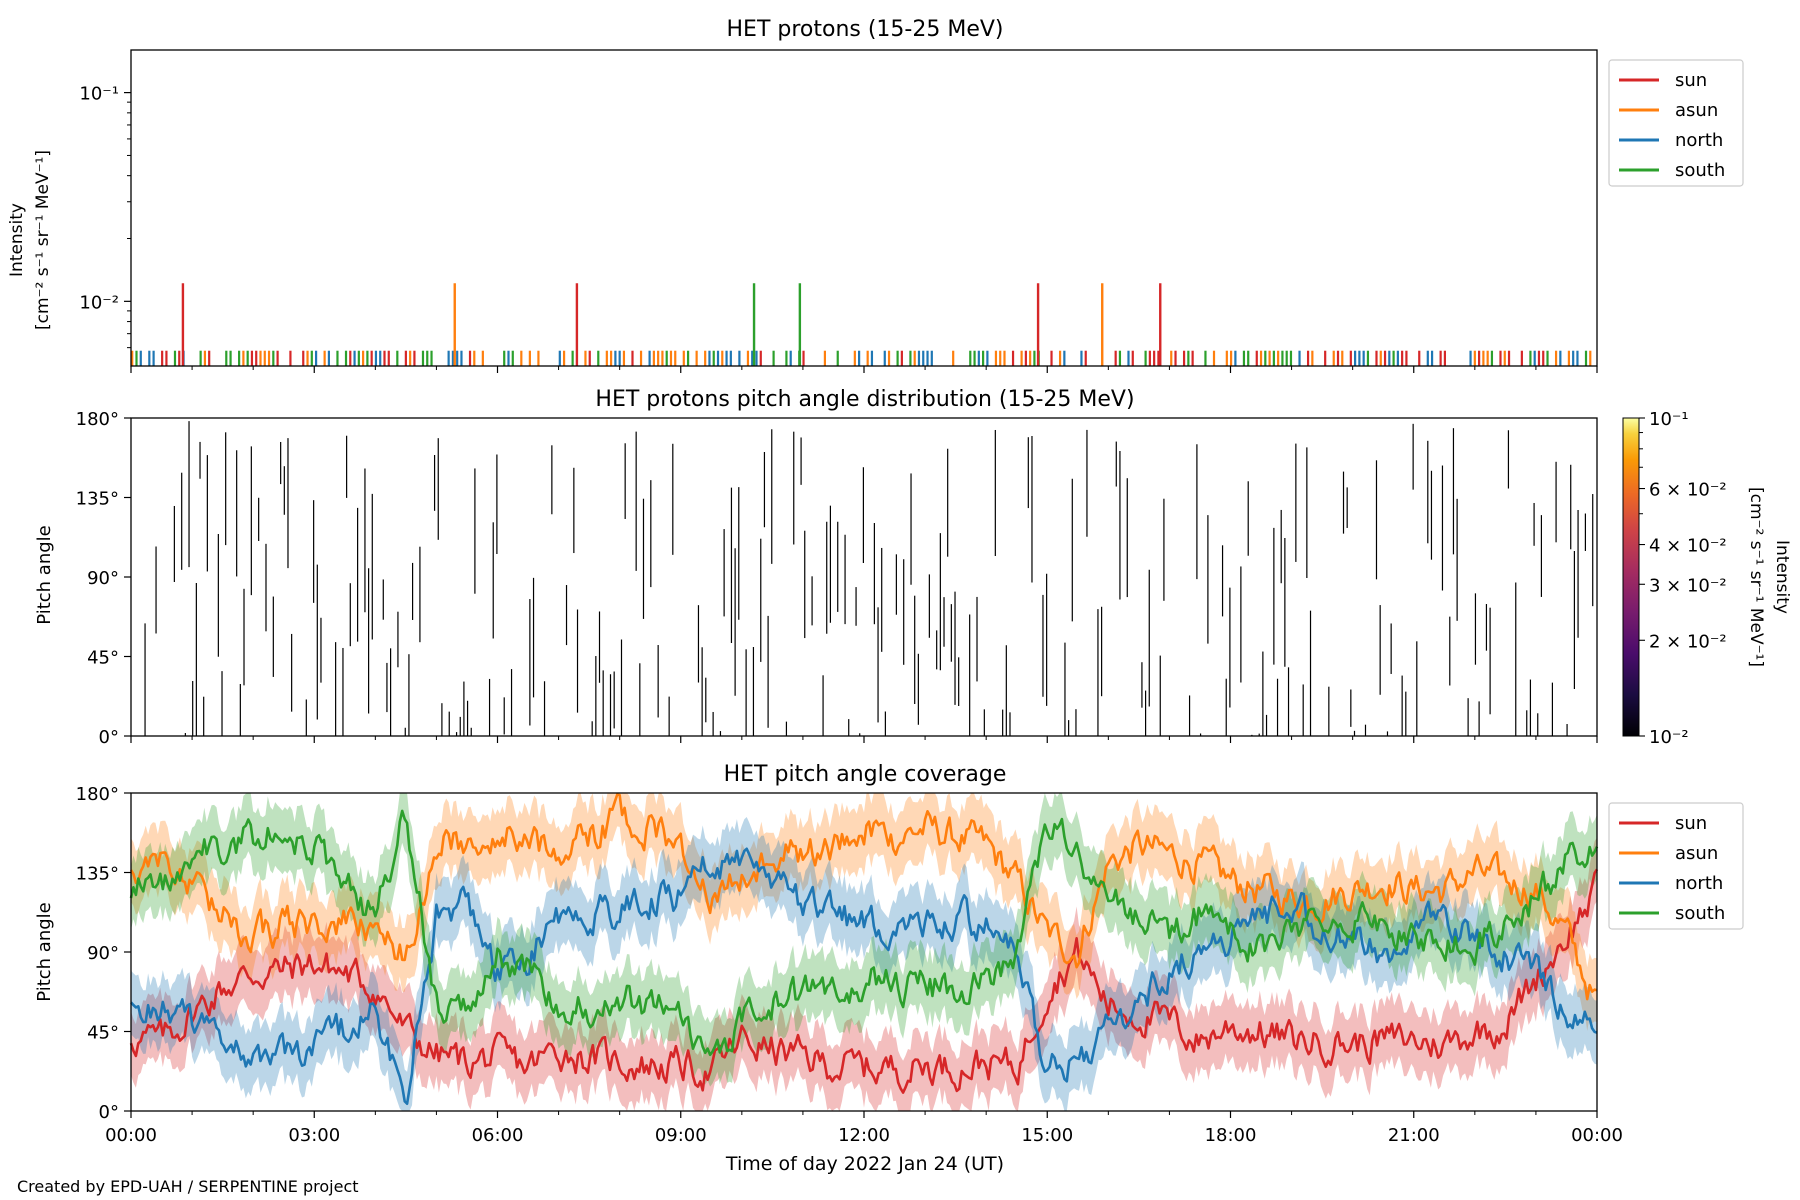 Image resolution: width=1800 pixels, height=1200 pixels. What do you see at coordinates (864, 369) in the screenshot?
I see `panel1-x-axis` at bounding box center [864, 369].